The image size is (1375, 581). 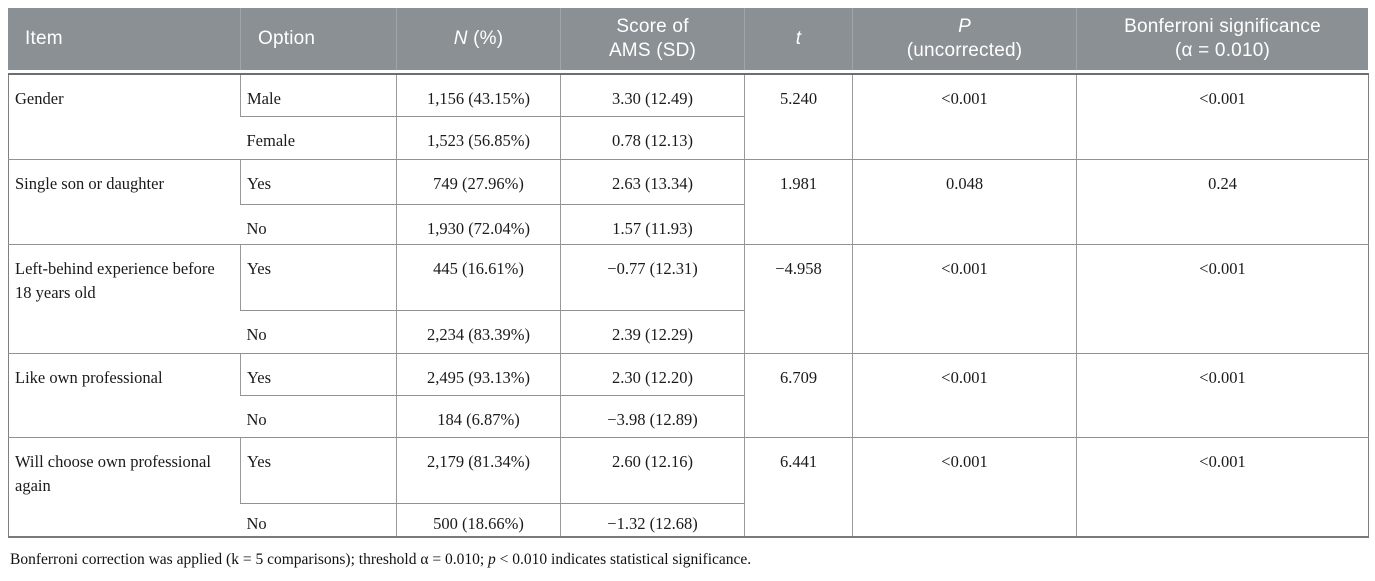 I want to click on table-row: Female 1,523 (56.85%) 0.78 (12.13), so click(x=689, y=138).